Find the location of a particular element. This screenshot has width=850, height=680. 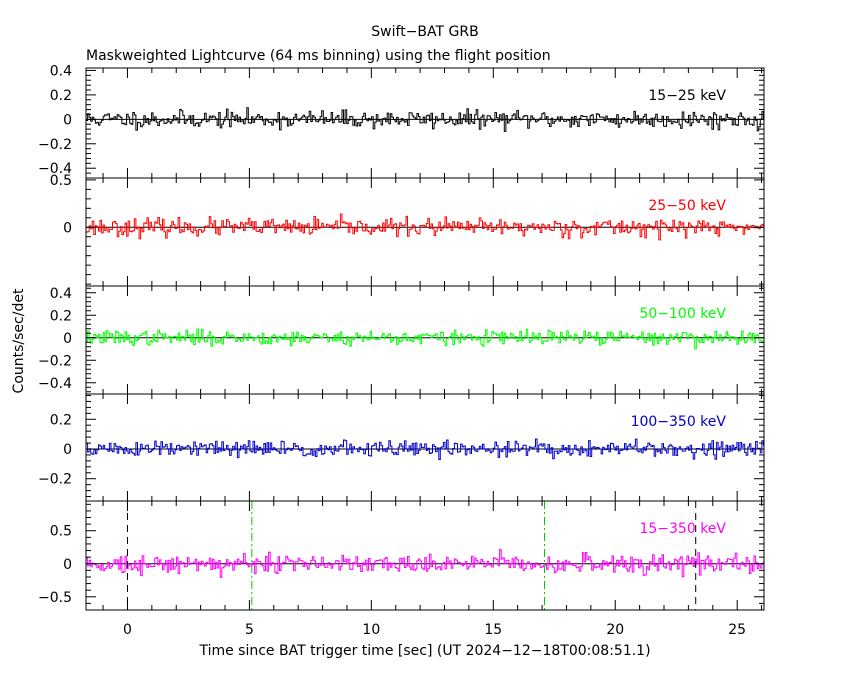

panel-energy-label: 50−100 keV is located at coordinates (682, 314).